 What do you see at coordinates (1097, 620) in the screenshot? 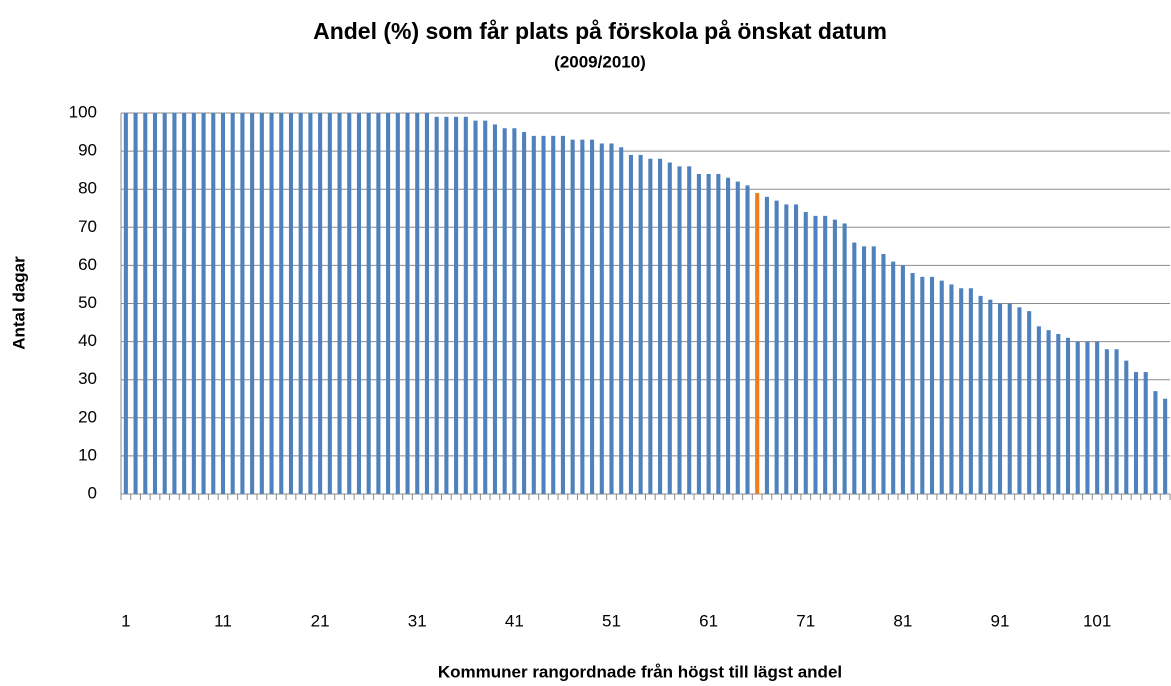
I see `x-tick-label: 101` at bounding box center [1097, 620].